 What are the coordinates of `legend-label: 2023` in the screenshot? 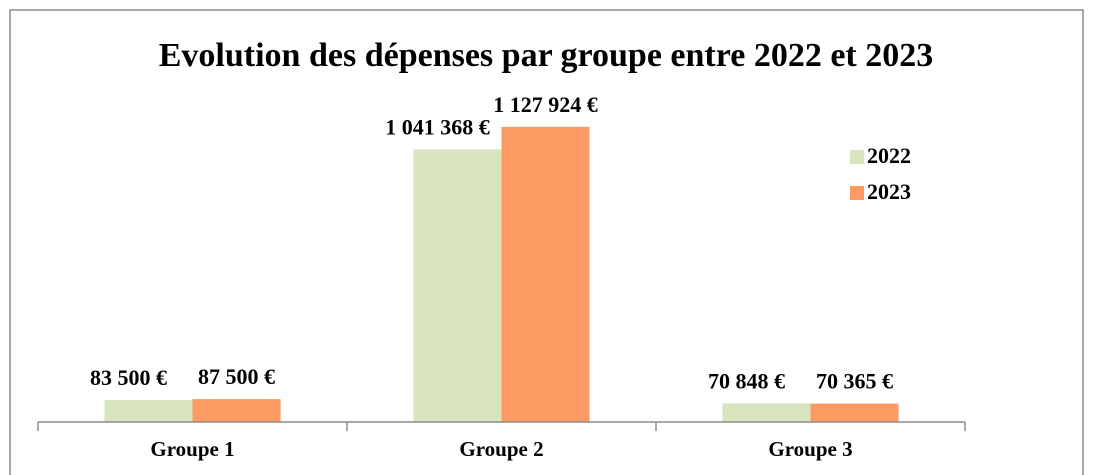 It's located at (889, 191).